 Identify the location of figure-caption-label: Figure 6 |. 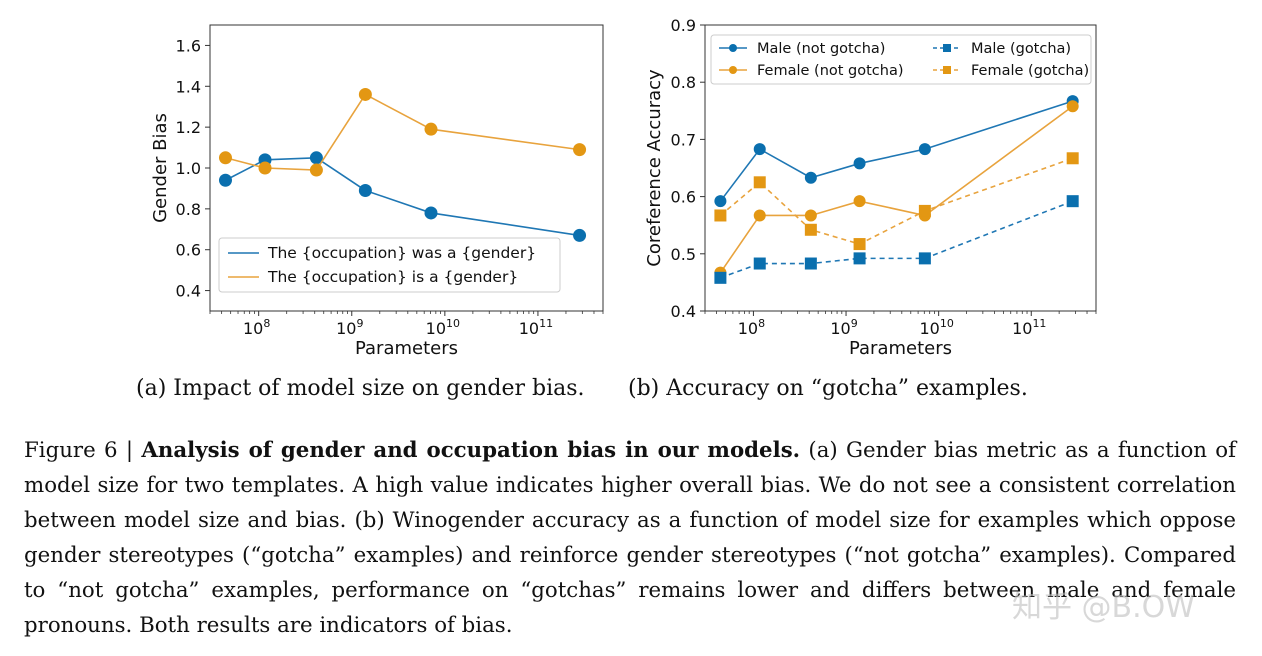
(83, 450).